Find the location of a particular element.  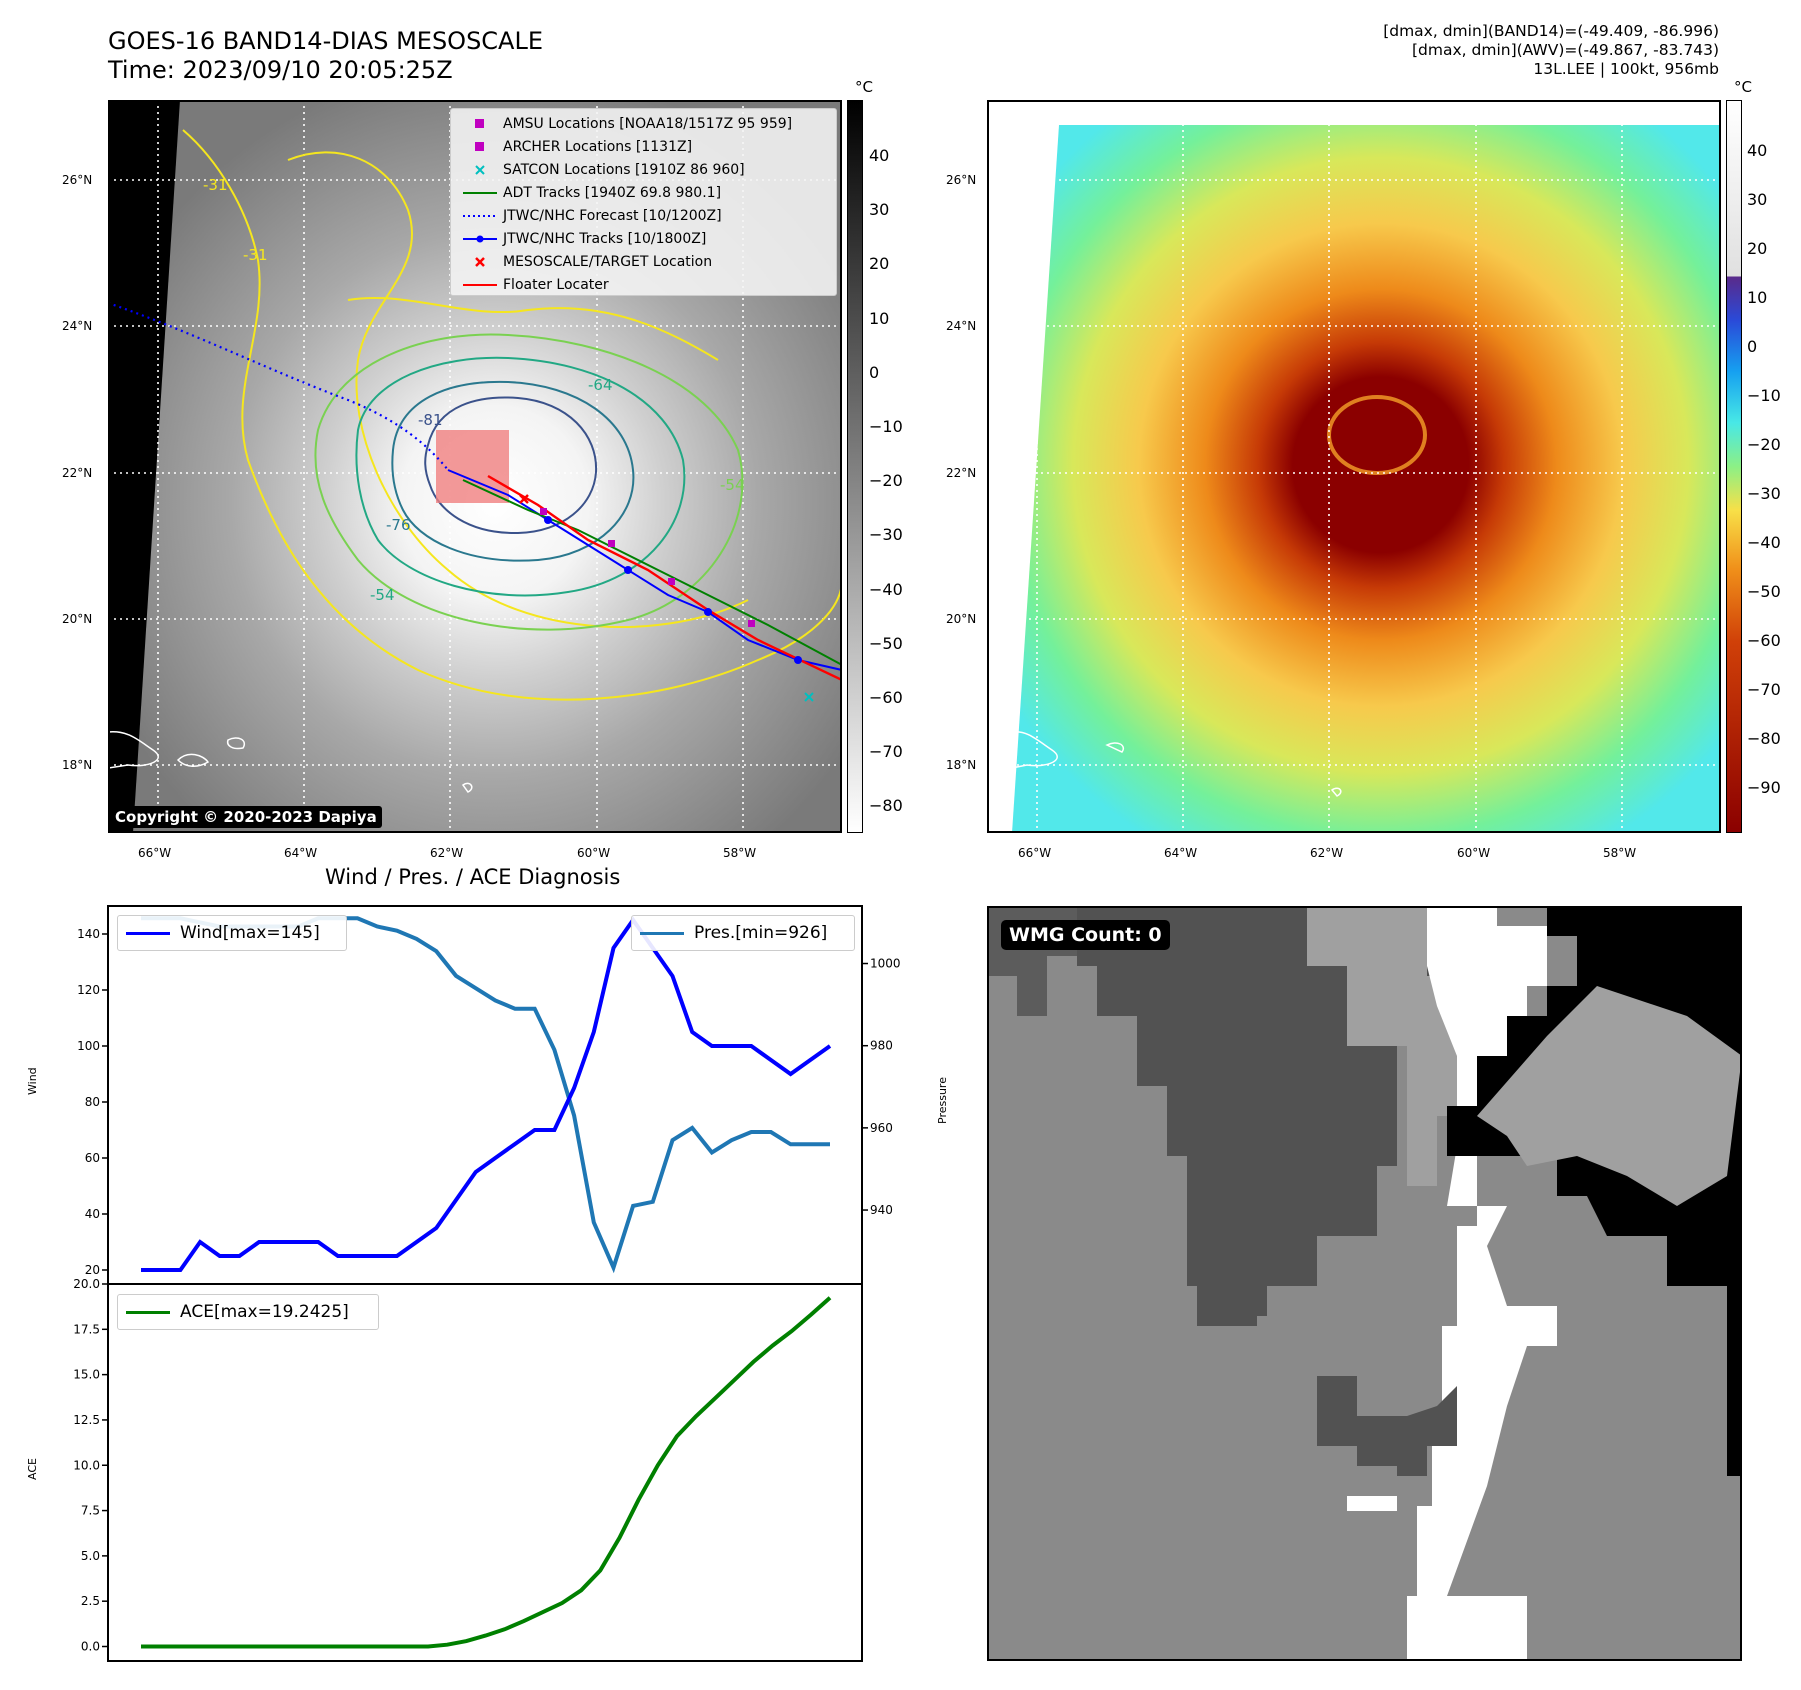

left-colorbar-tick-label: −30 is located at coordinates (886, 535).